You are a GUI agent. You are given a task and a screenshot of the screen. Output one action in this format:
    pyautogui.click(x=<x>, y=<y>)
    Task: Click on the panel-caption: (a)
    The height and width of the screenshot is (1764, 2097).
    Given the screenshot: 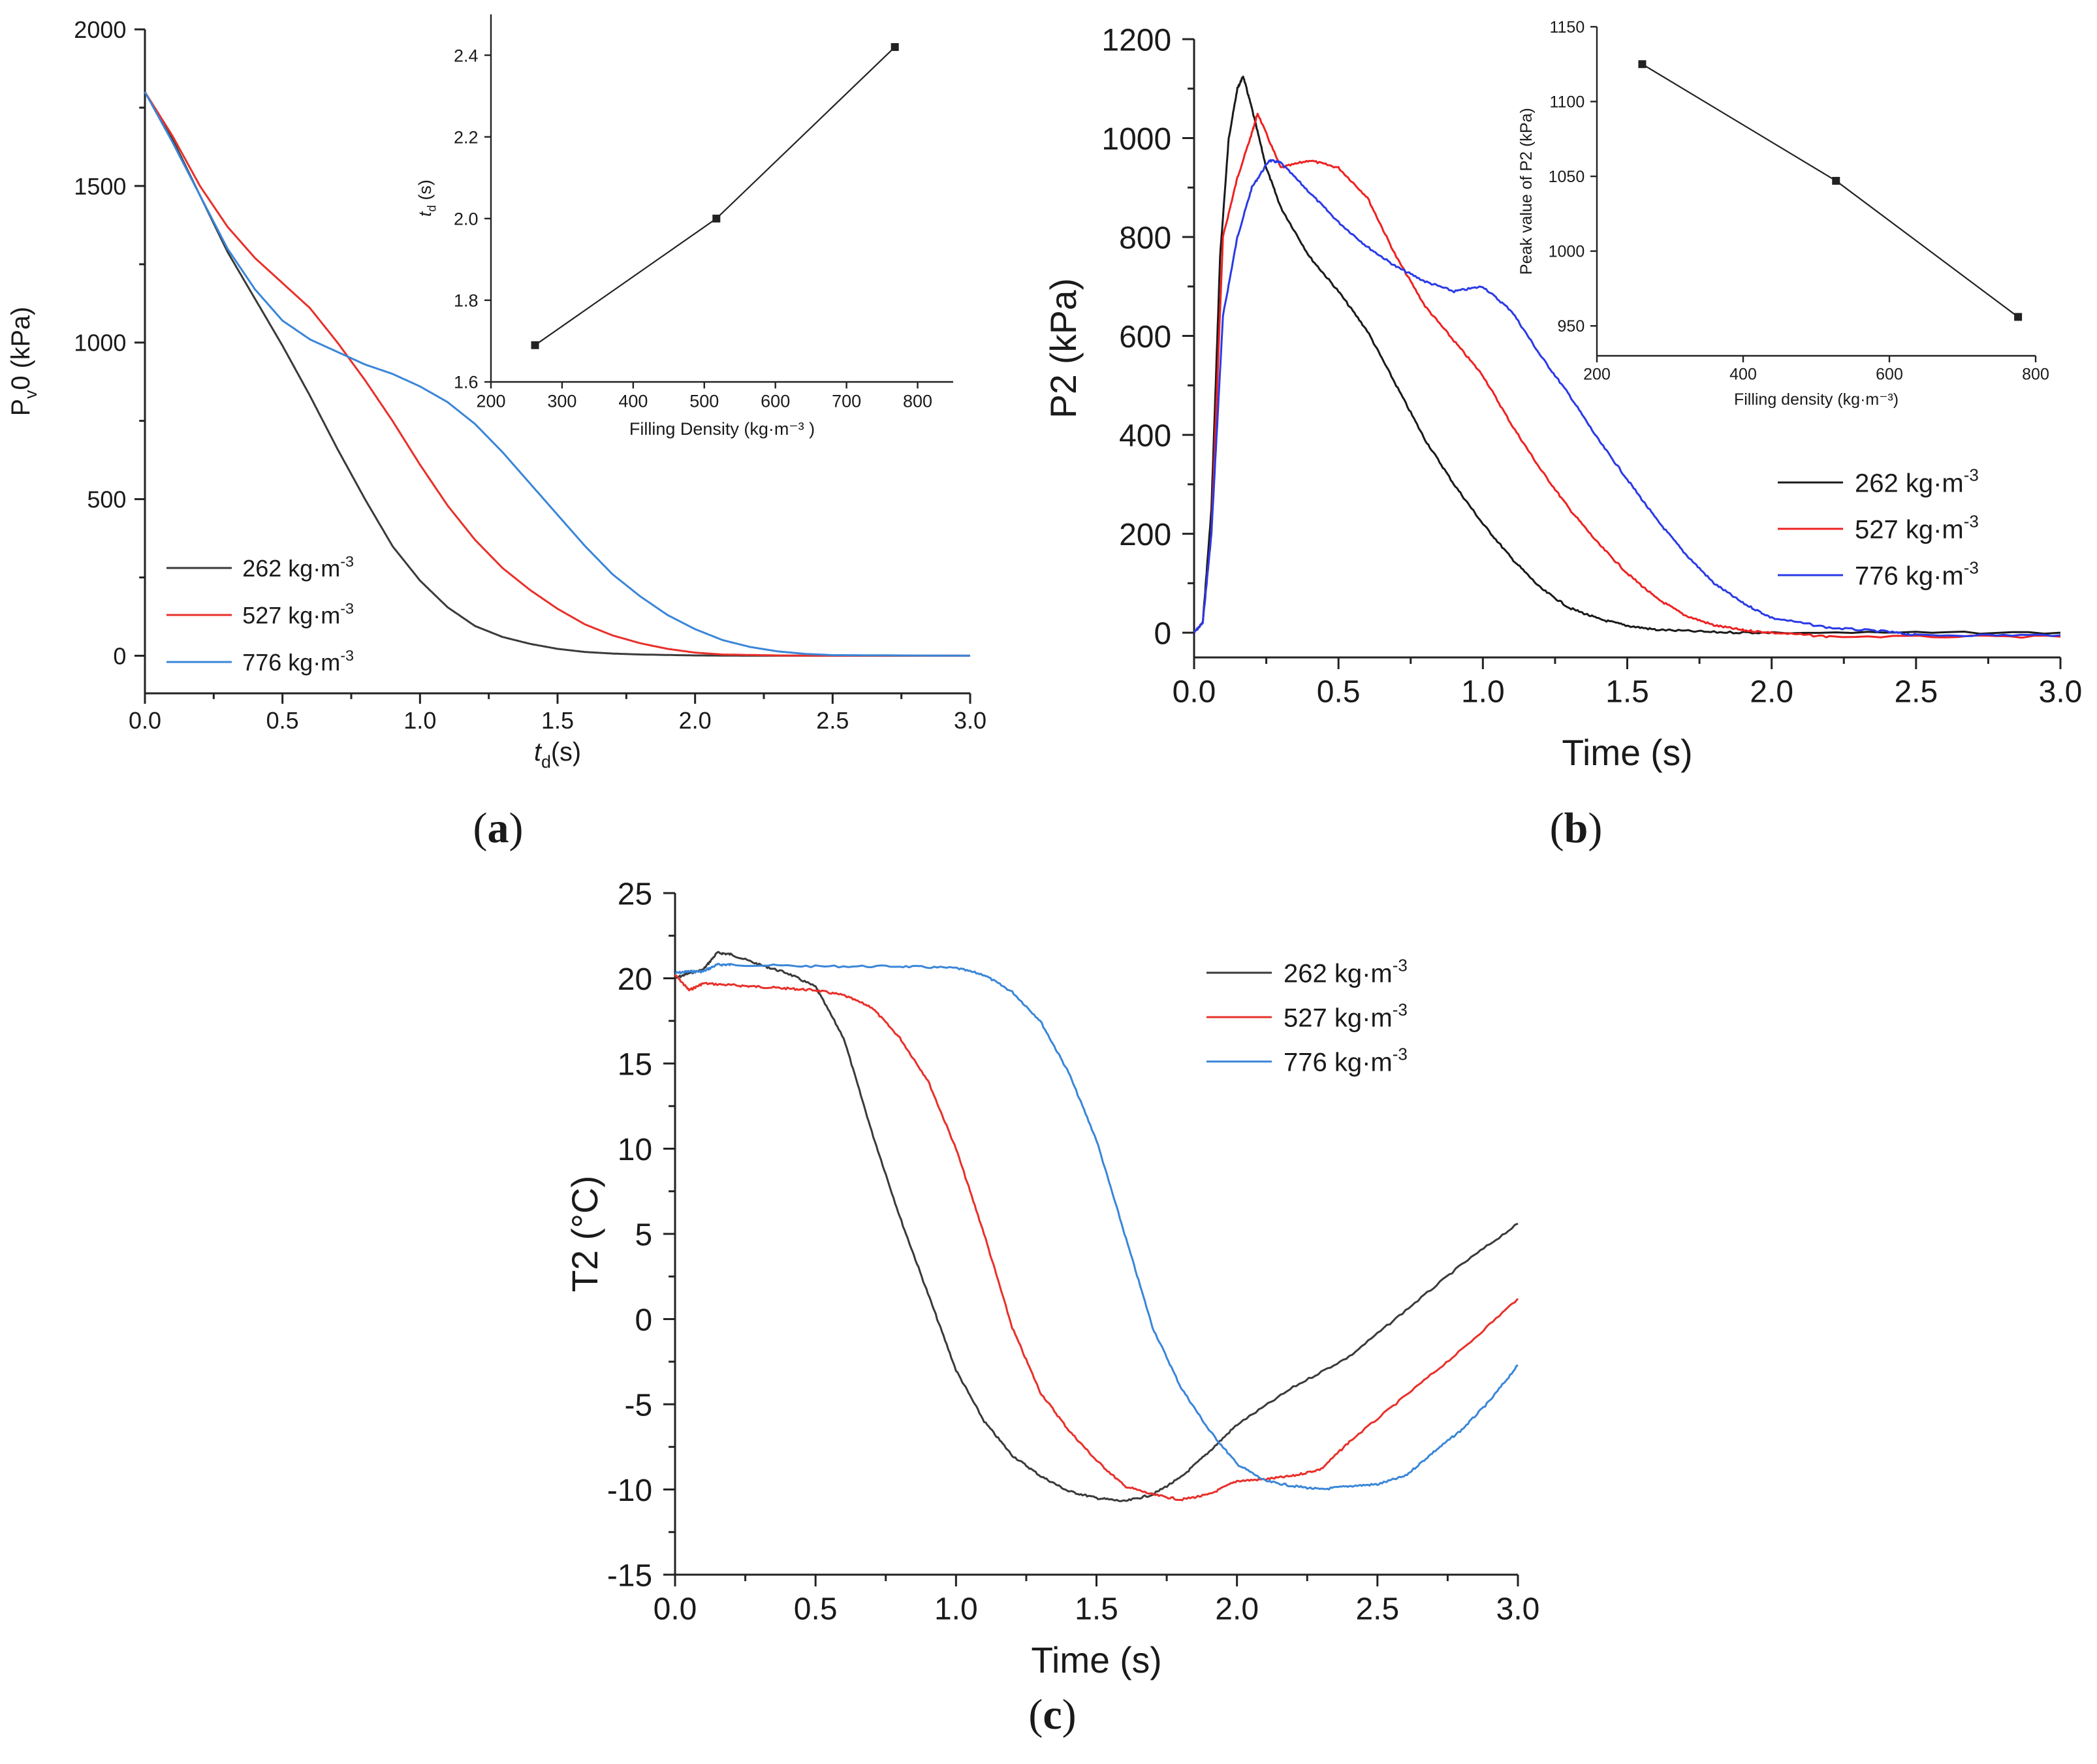 What is the action you would take?
    pyautogui.click(x=498, y=828)
    